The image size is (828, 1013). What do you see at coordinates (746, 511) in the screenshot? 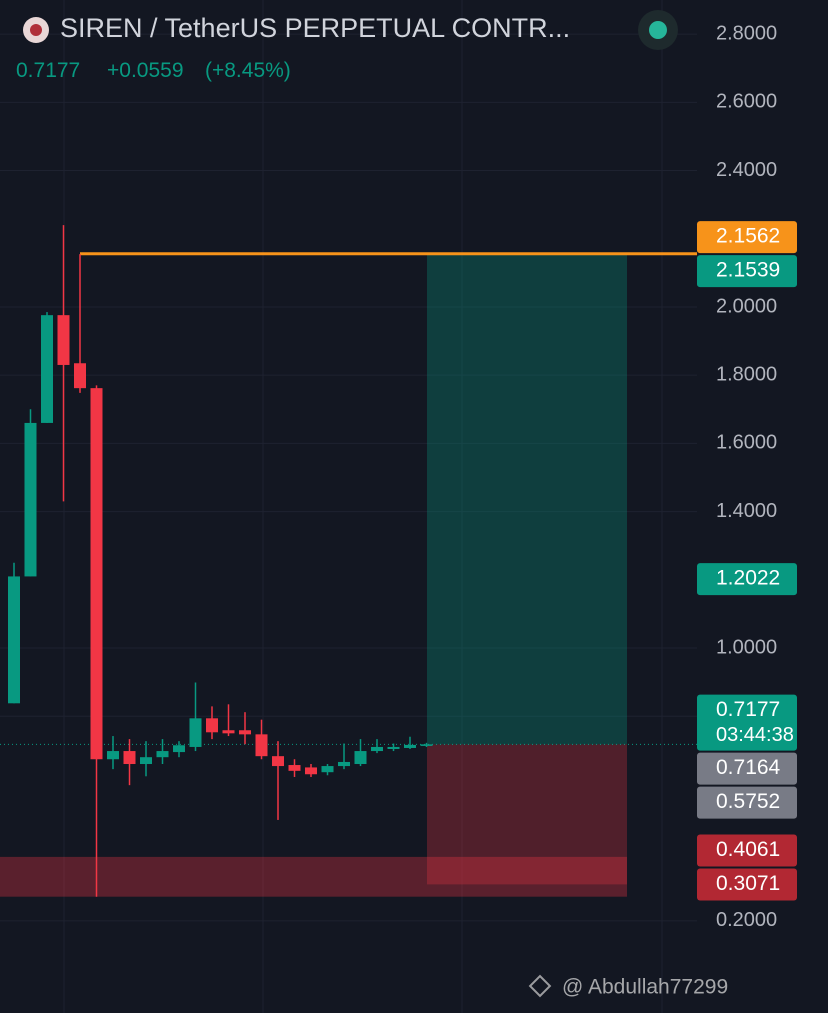
I see `y-tick-label: 1.4000` at bounding box center [746, 511].